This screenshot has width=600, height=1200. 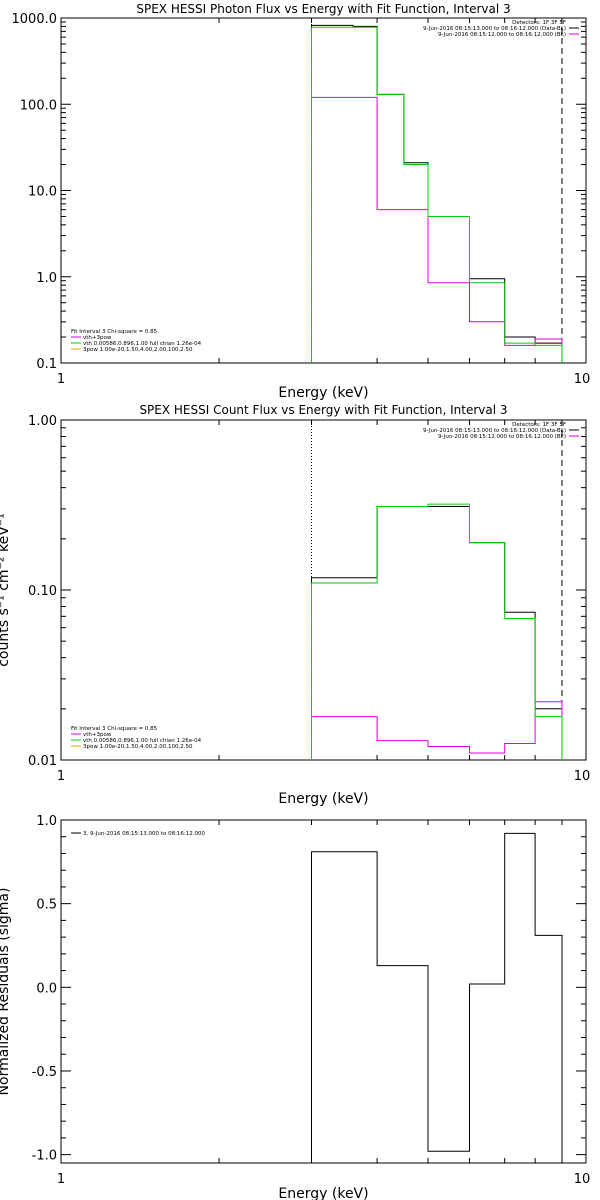 What do you see at coordinates (46, 364) in the screenshot?
I see `y-tick-label: 0.1` at bounding box center [46, 364].